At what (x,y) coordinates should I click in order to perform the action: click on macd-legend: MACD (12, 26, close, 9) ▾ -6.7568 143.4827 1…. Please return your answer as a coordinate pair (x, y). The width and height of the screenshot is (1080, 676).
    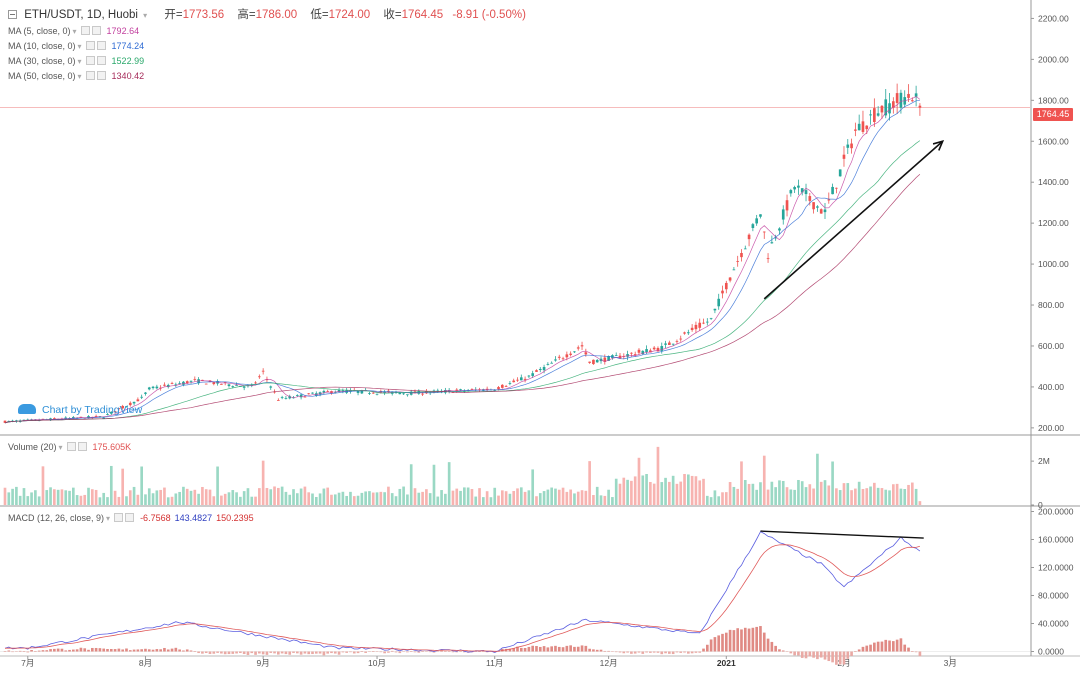
    Looking at the image, I should click on (131, 518).